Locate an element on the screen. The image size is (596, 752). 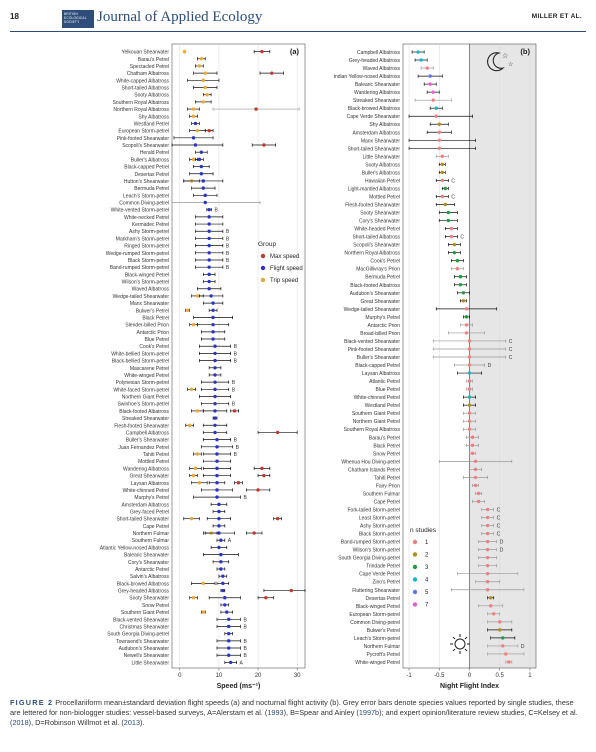
species-label: Herald Petrel is located at coordinates (154, 153).